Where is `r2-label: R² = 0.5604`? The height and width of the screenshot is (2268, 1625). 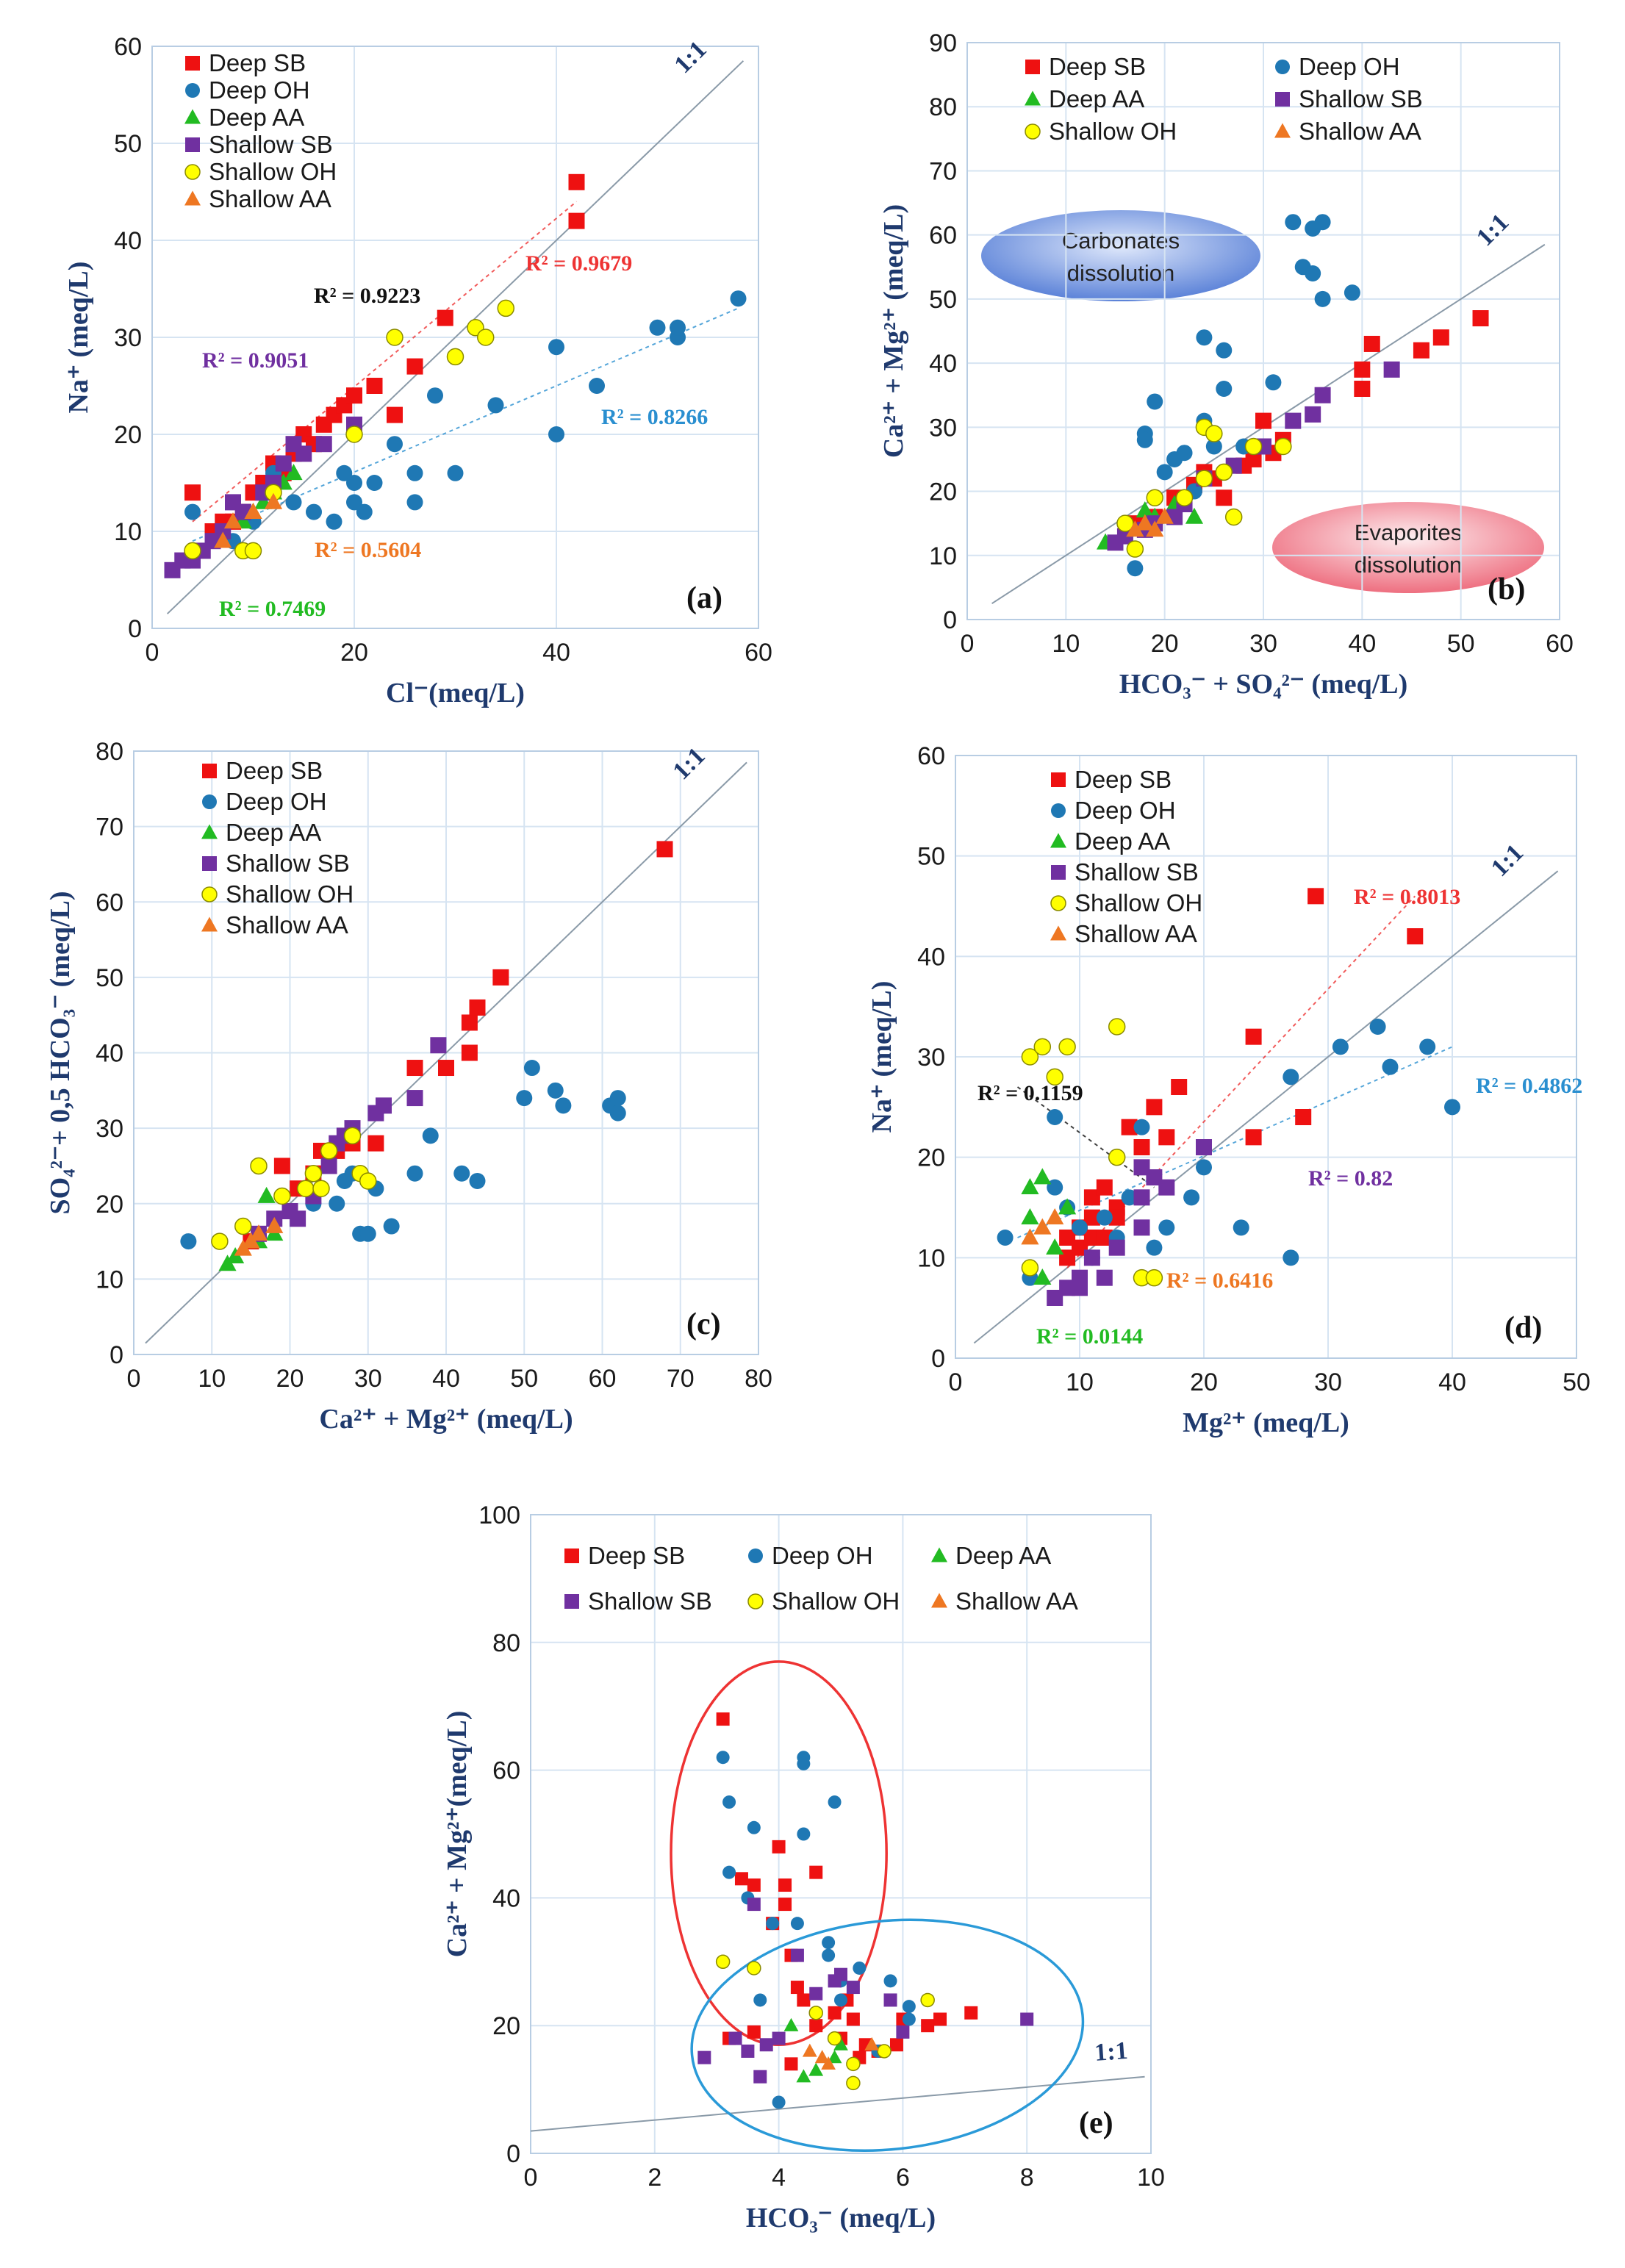
r2-label: R² = 0.5604 is located at coordinates (368, 550).